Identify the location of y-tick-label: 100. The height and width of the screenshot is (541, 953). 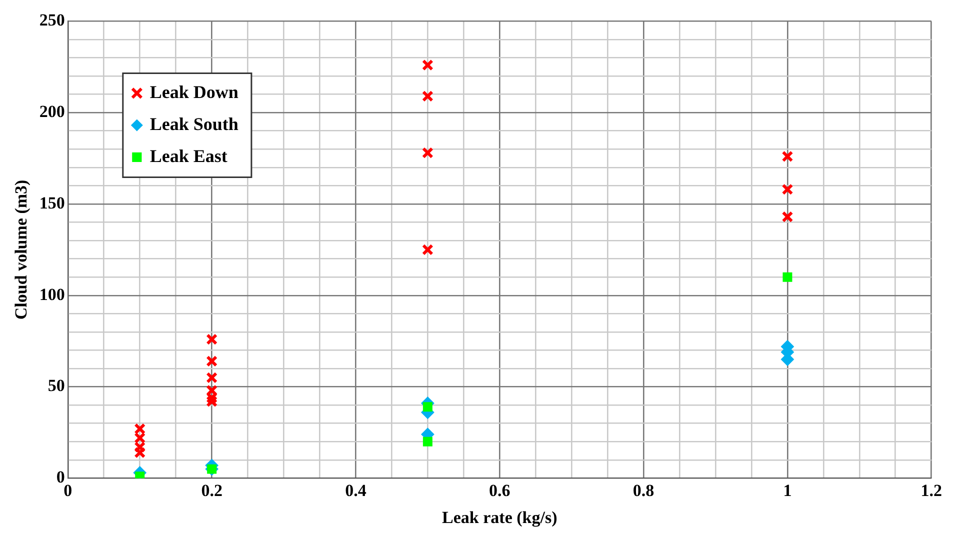
(52, 294).